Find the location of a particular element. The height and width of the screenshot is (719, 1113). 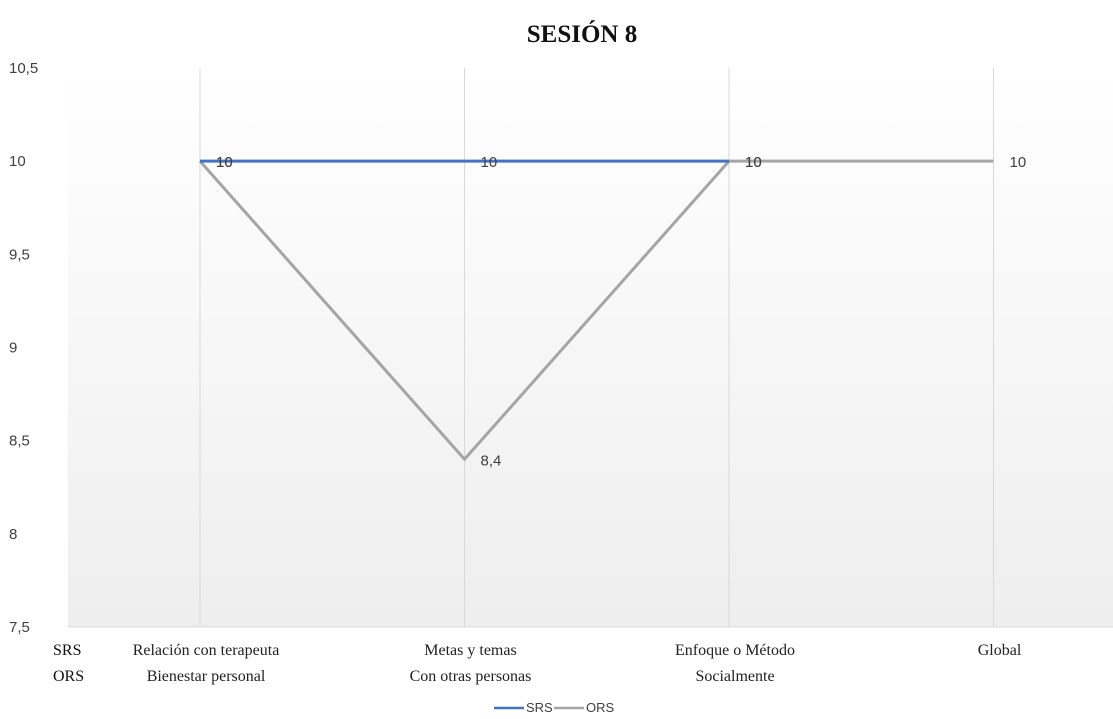

y-axis: 7,5 8 8,5 9 9,5 10 10,5 is located at coordinates (23, 348).